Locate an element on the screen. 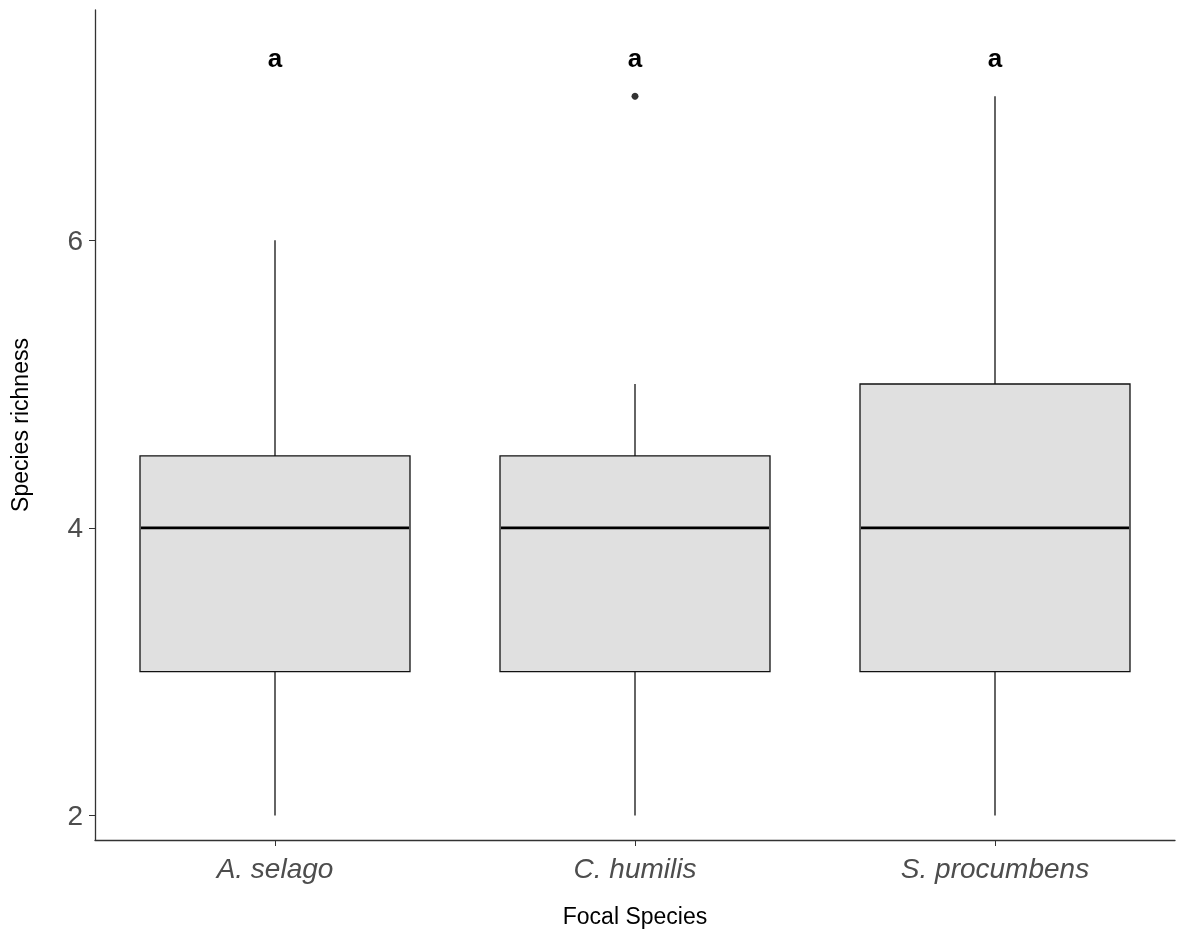 This screenshot has width=1186, height=937. y-tick-label: 4 is located at coordinates (75, 528).